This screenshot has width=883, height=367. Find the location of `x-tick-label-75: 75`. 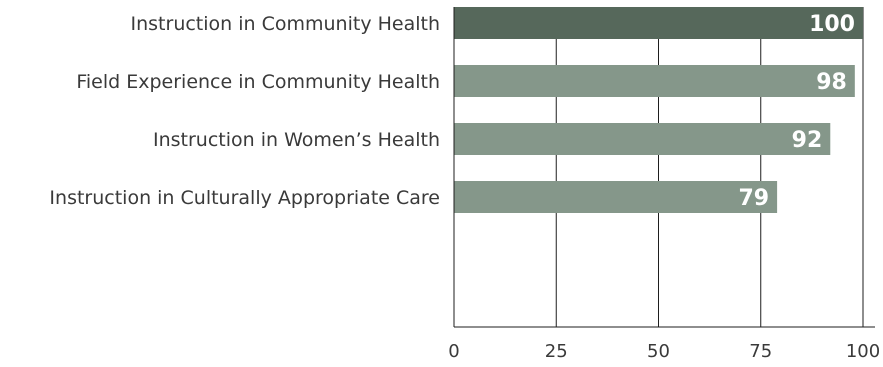

x-tick-label-75: 75 is located at coordinates (760, 351).